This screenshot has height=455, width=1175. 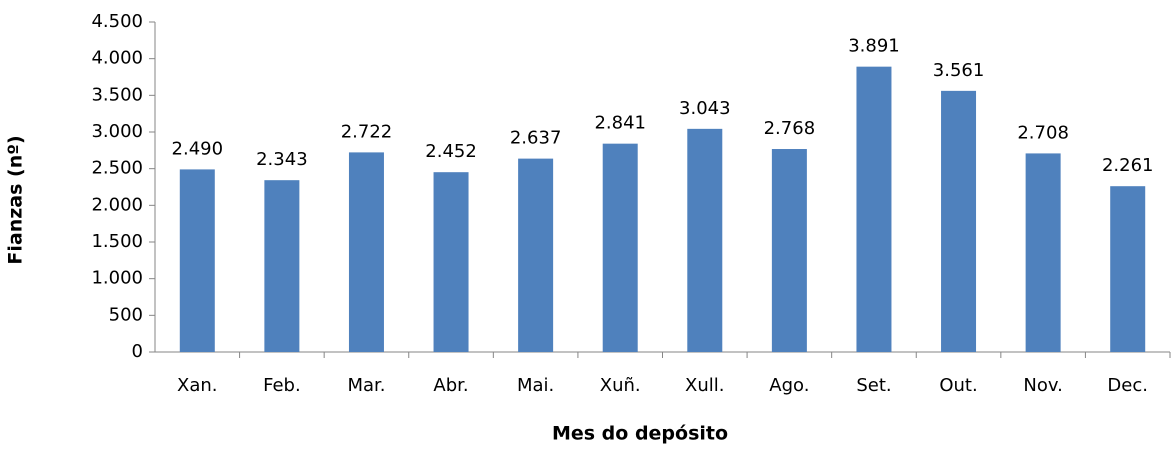 I want to click on x-tick-label: Mar., so click(x=366, y=385).